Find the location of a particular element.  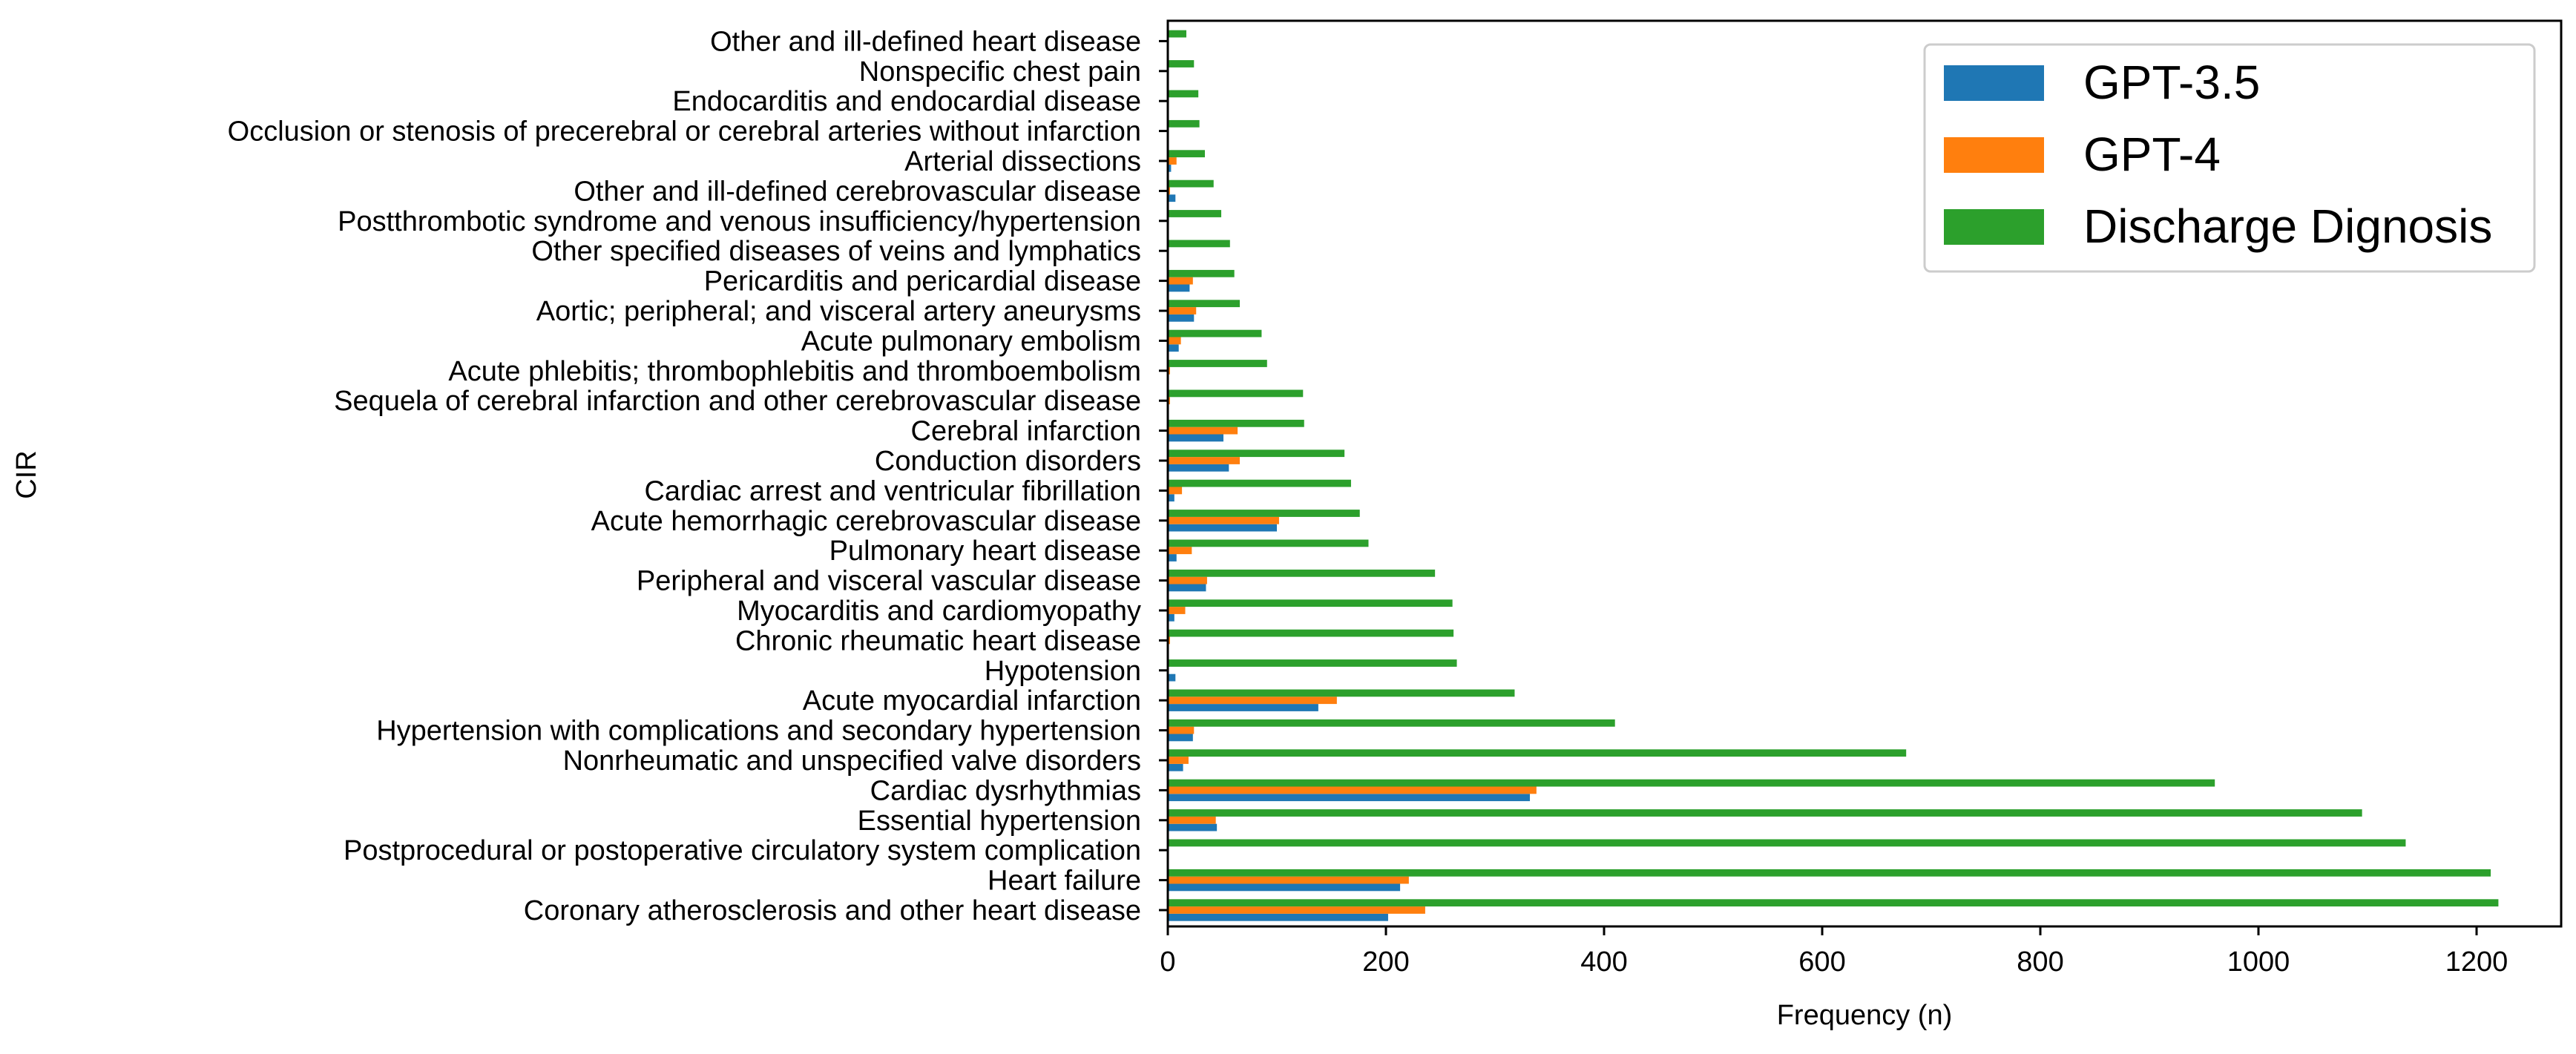

legend-box is located at coordinates (2229, 158).